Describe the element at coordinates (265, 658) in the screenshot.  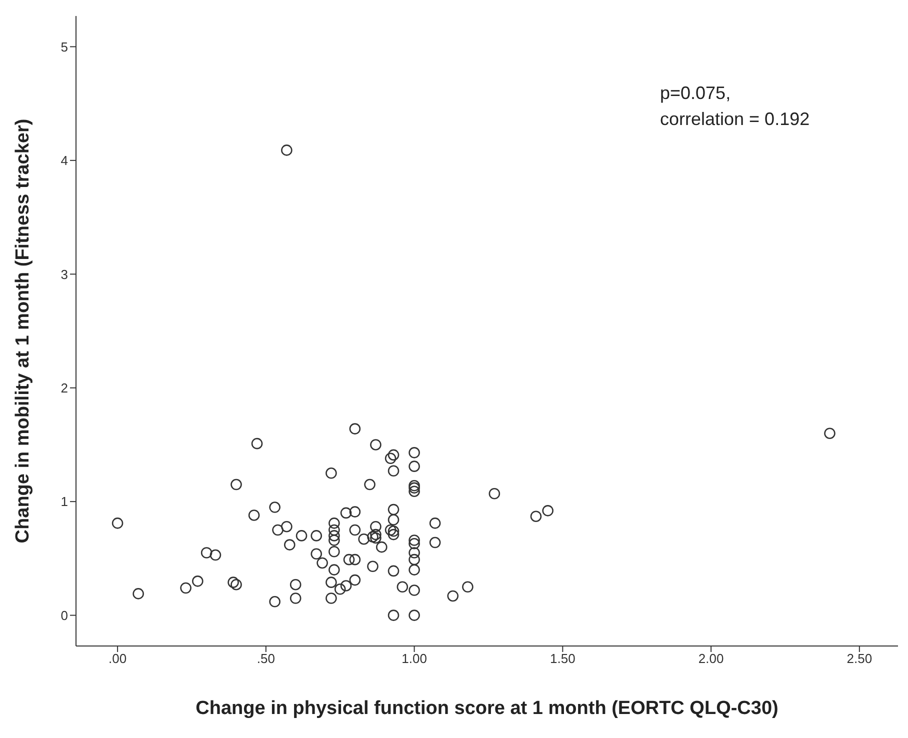
I see `x-tick-label: .50` at that location.